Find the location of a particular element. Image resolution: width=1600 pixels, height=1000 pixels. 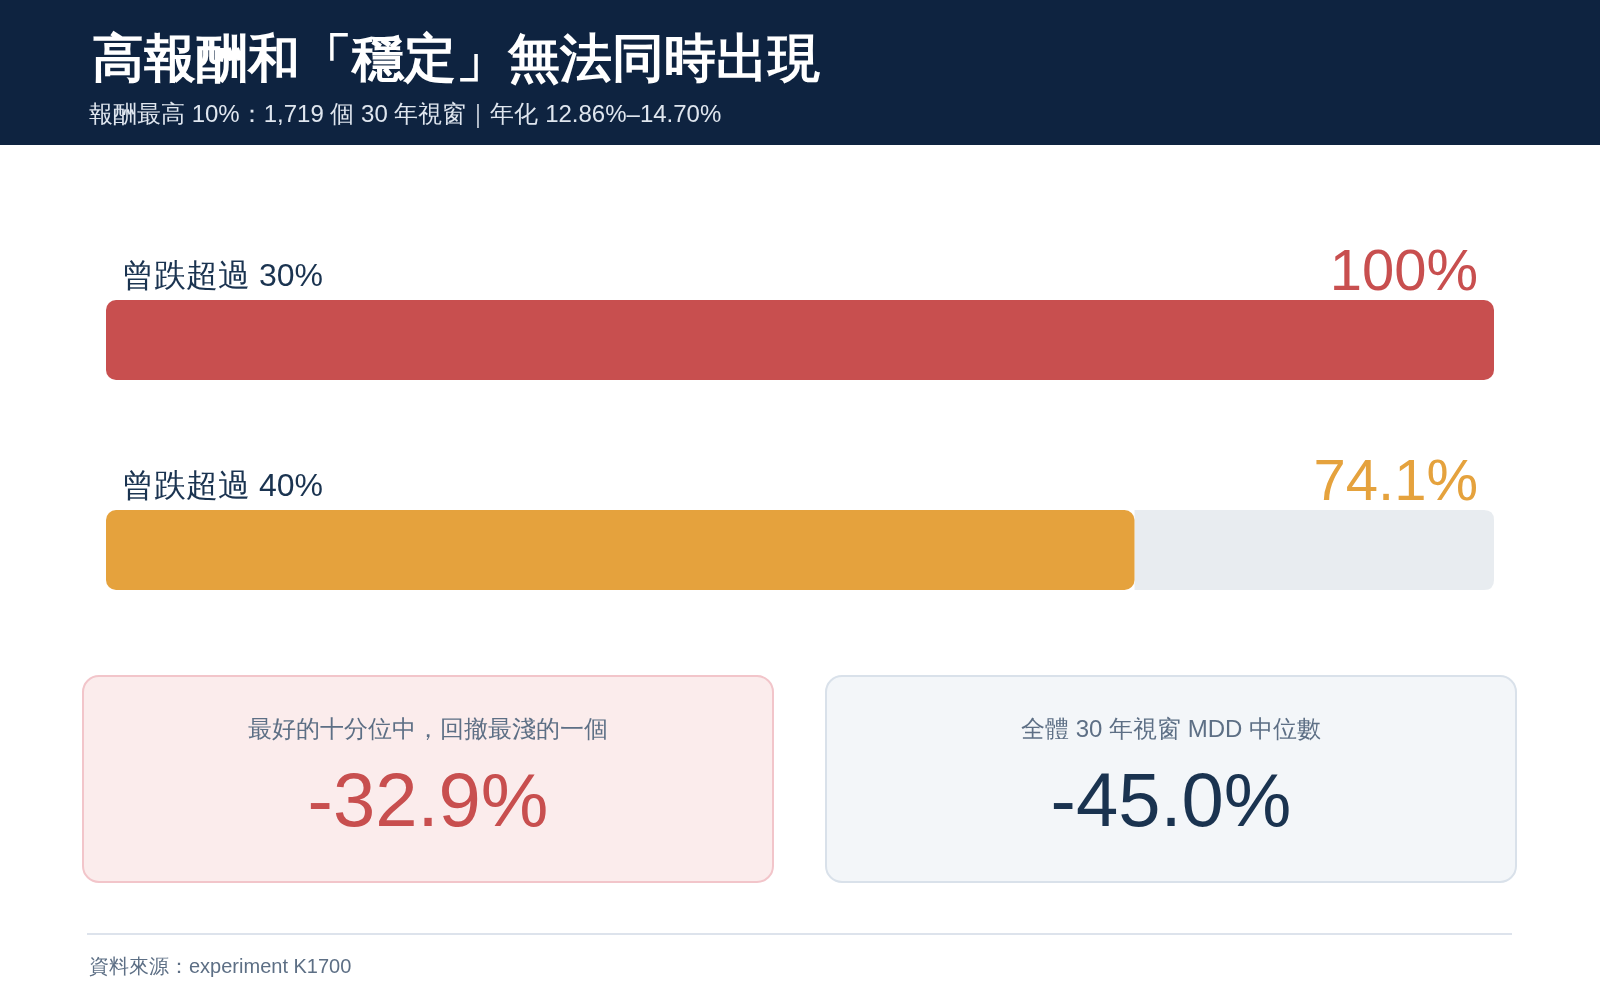

y-tick-label: 曾跌超過 30% is located at coordinates (222, 275).